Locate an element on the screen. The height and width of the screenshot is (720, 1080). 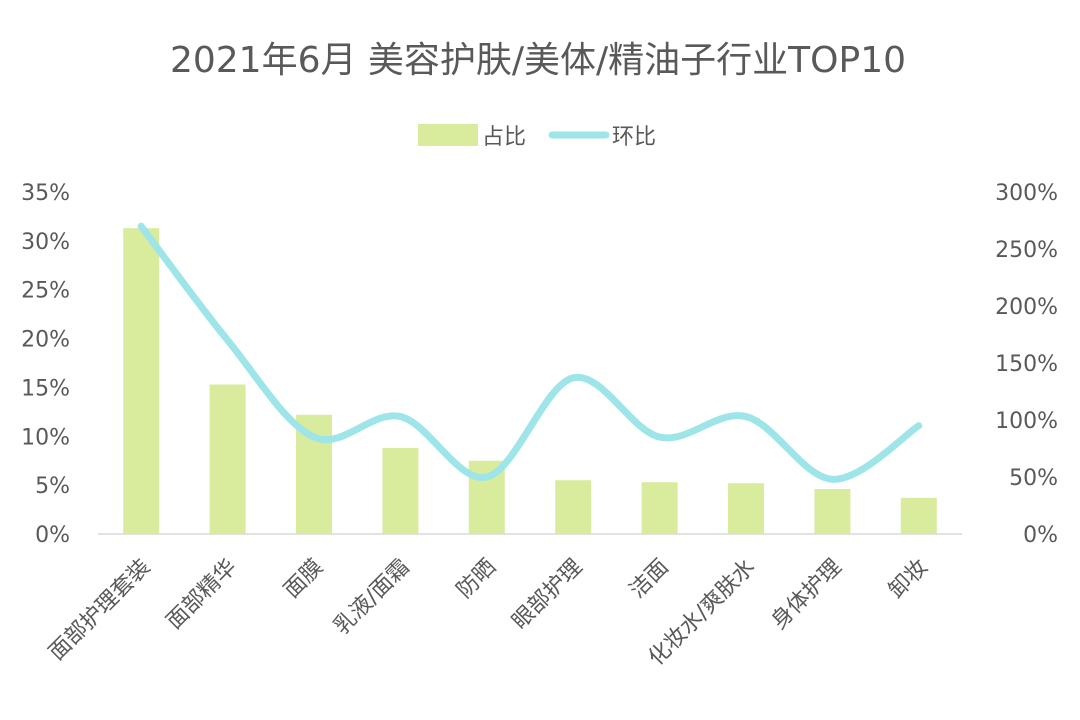
y-left-tick-label: 25% is located at coordinates (45, 291).